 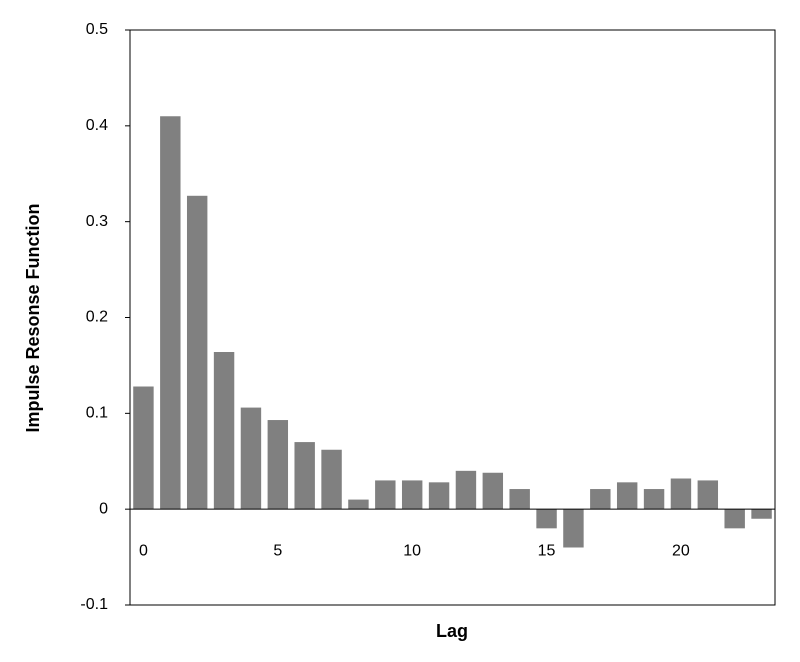 I want to click on x-tick-label: 5, so click(x=277, y=550).